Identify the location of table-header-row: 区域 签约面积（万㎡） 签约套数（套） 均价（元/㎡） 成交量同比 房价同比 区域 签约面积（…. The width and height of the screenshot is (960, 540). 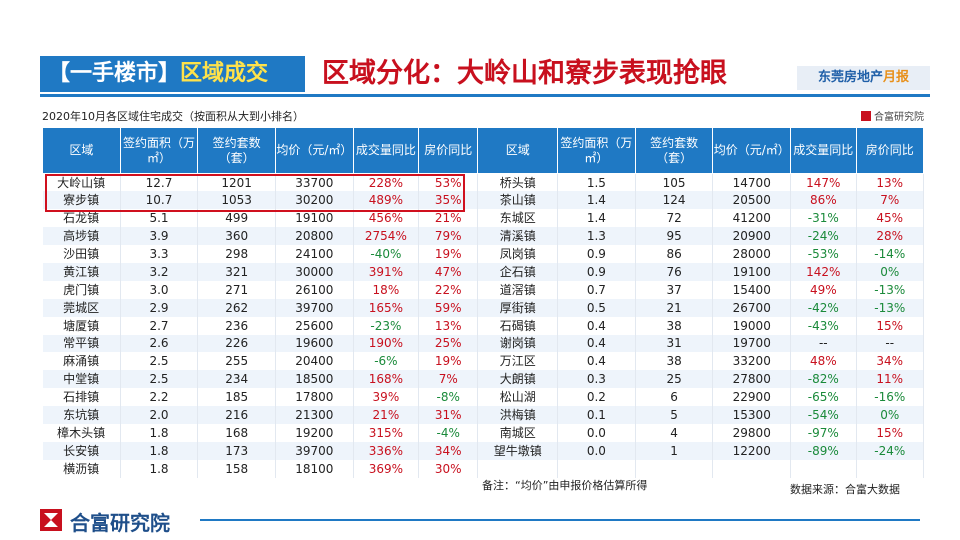
(483, 150).